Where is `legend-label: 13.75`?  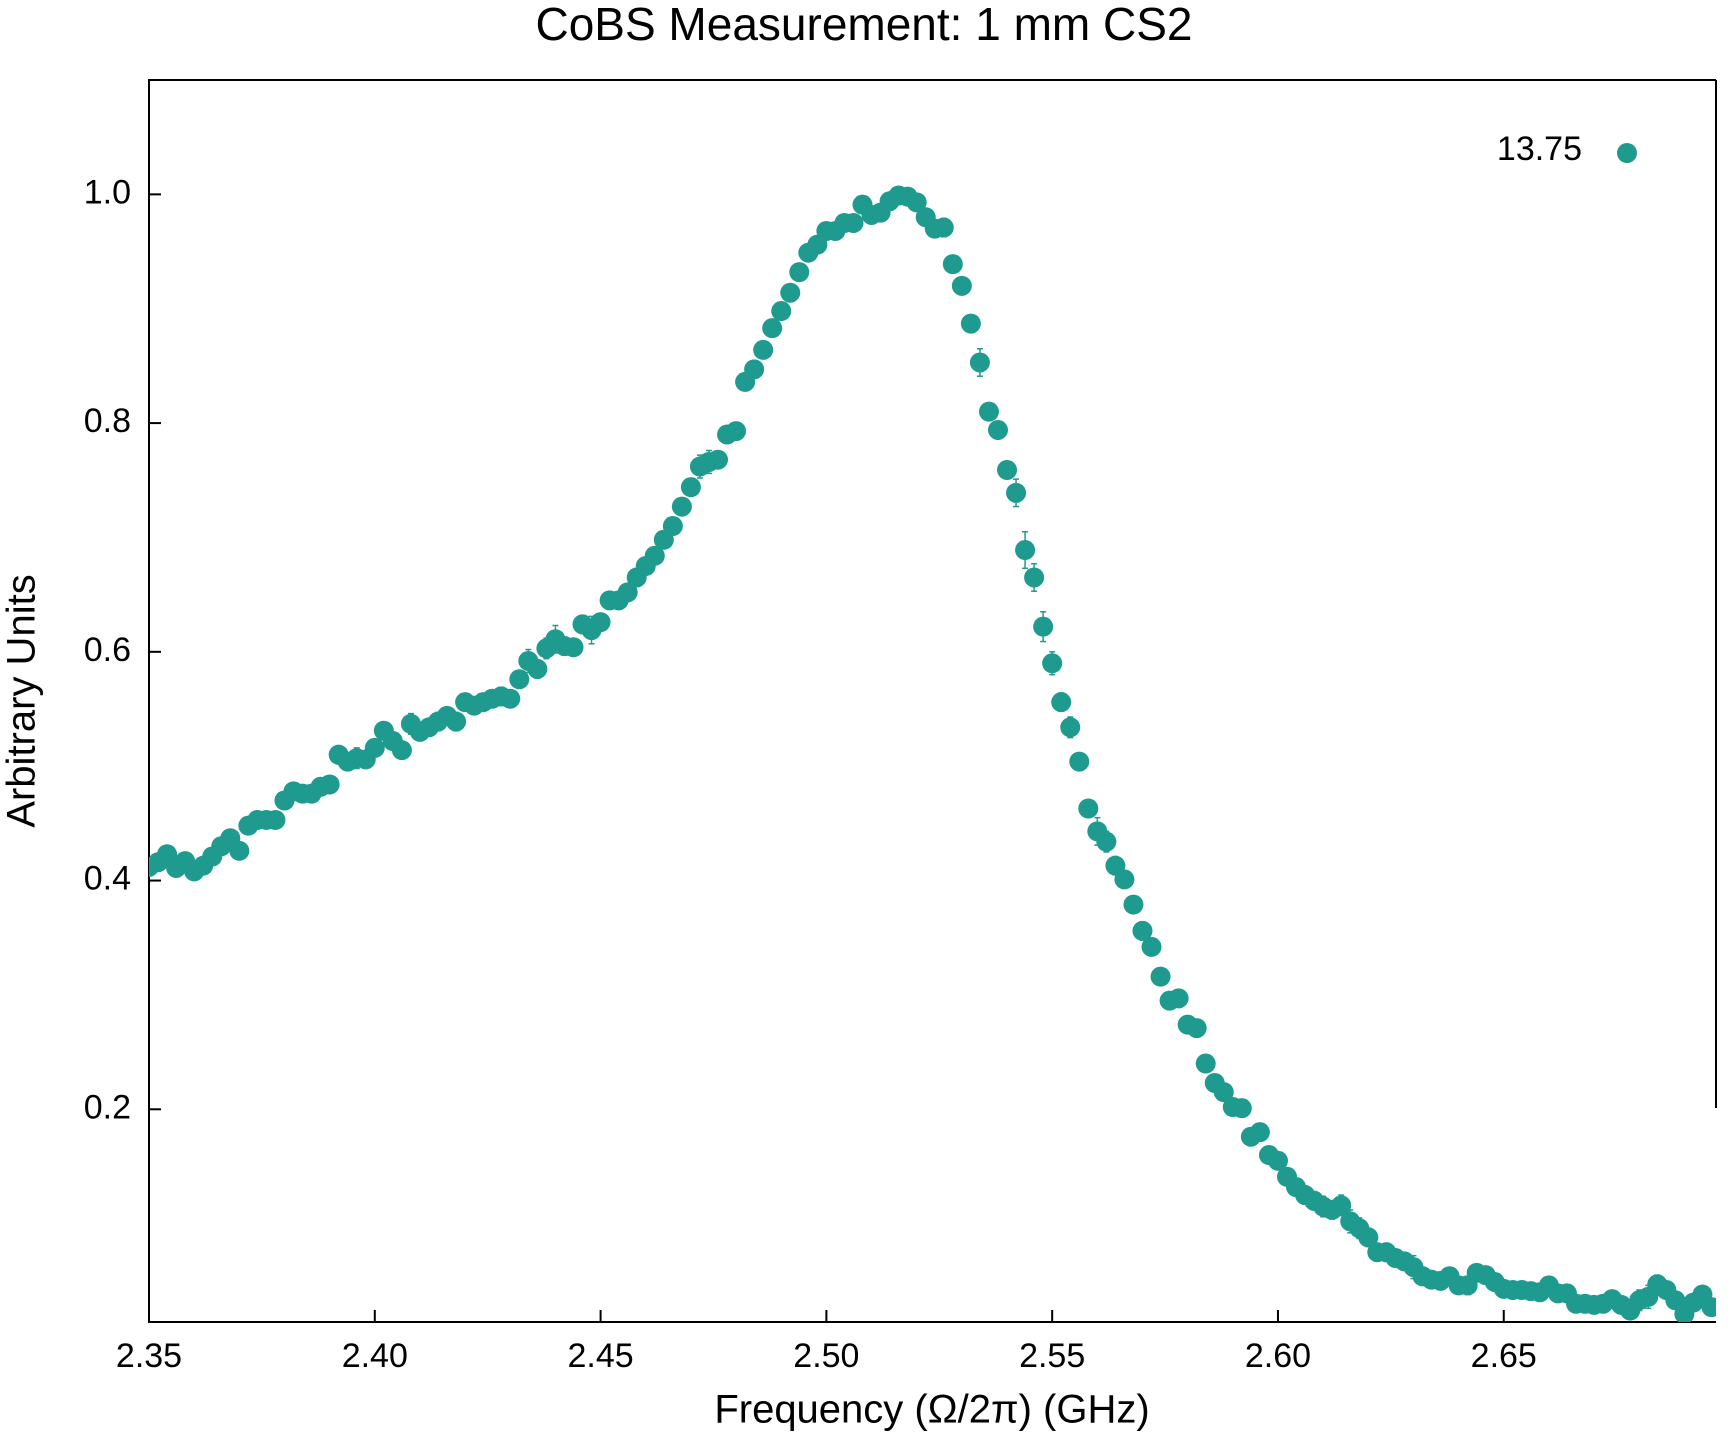 legend-label: 13.75 is located at coordinates (1539, 149).